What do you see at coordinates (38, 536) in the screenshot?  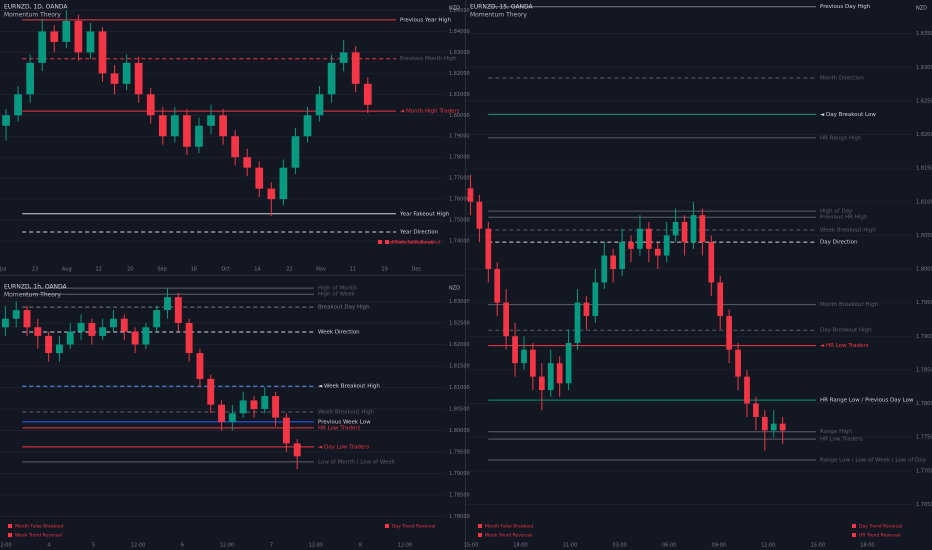 I see `legend-label: Week Trend Reversal` at bounding box center [38, 536].